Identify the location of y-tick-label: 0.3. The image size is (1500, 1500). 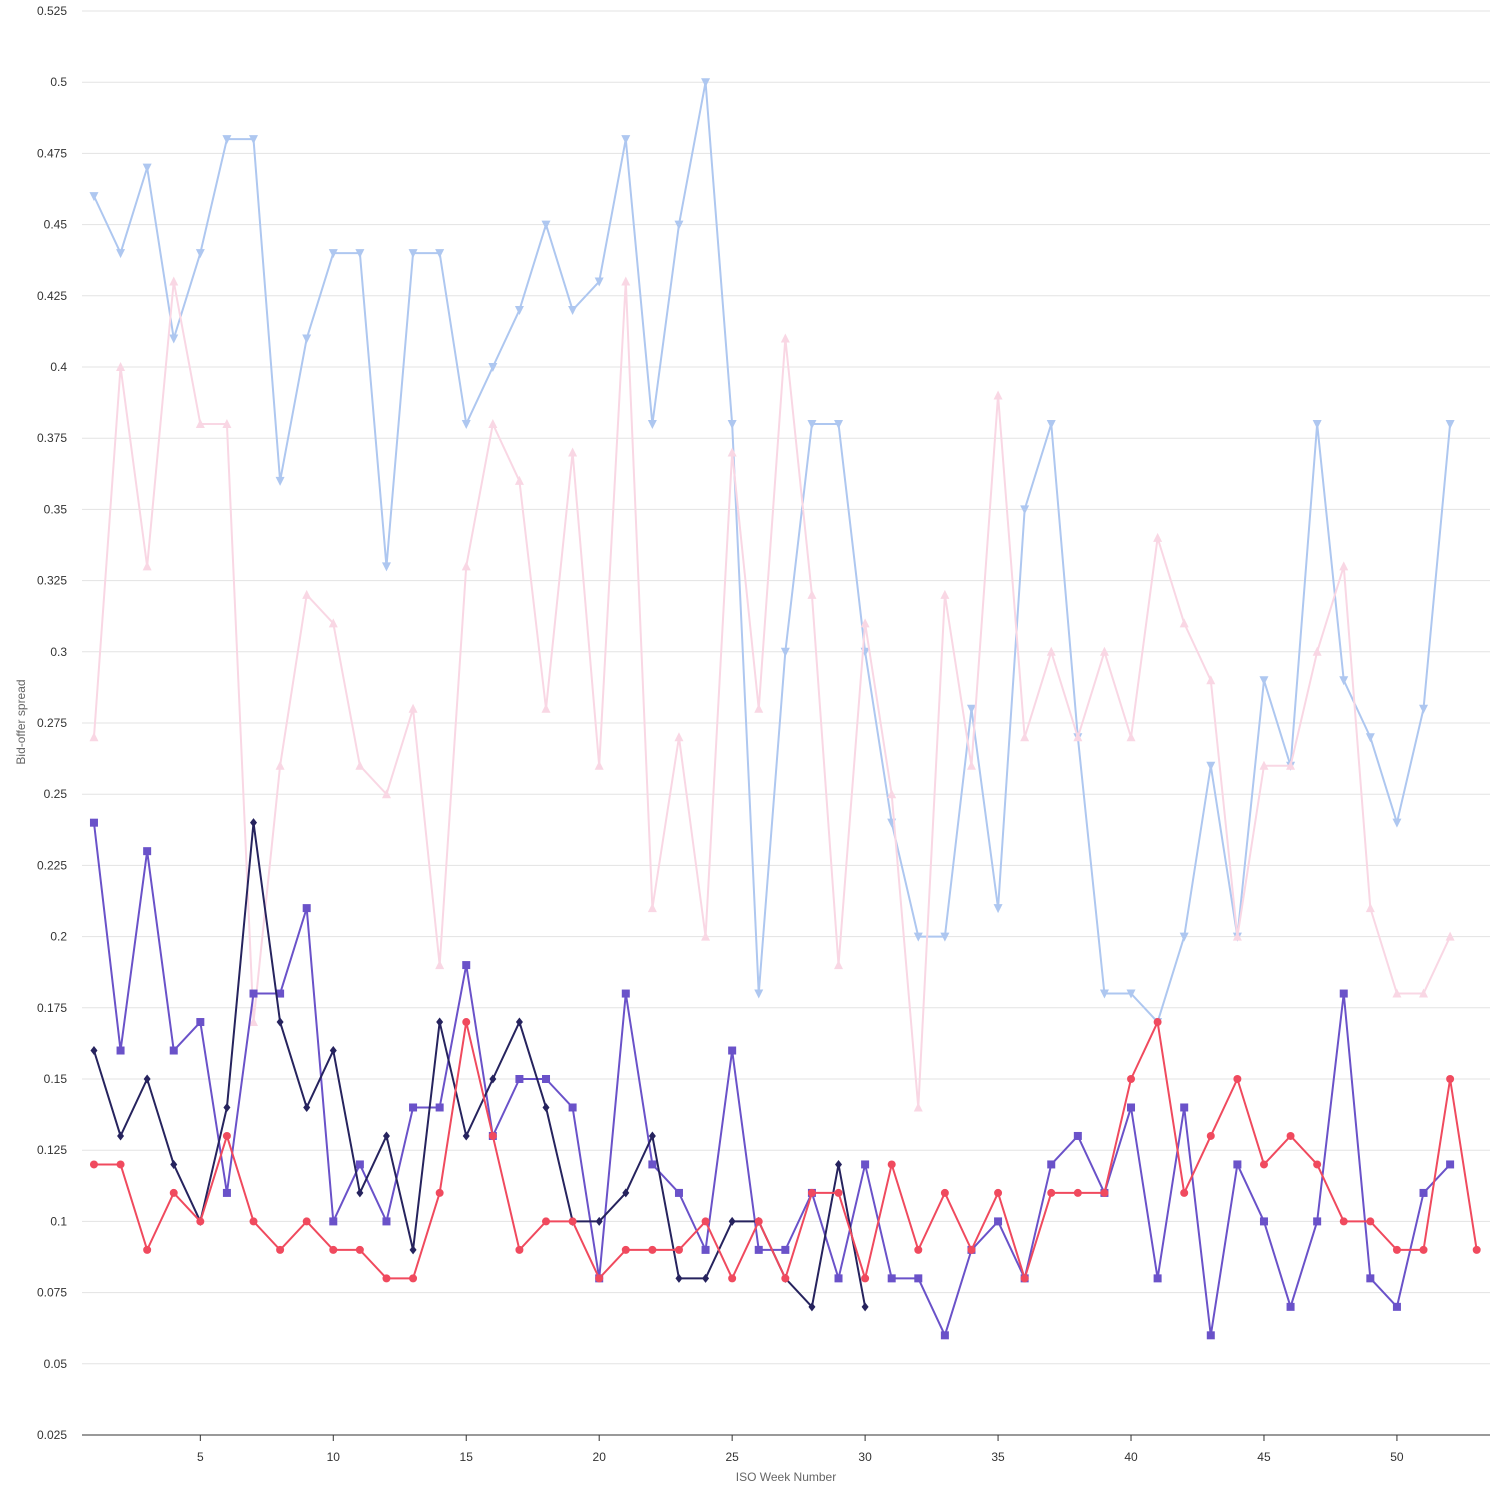
(58, 652).